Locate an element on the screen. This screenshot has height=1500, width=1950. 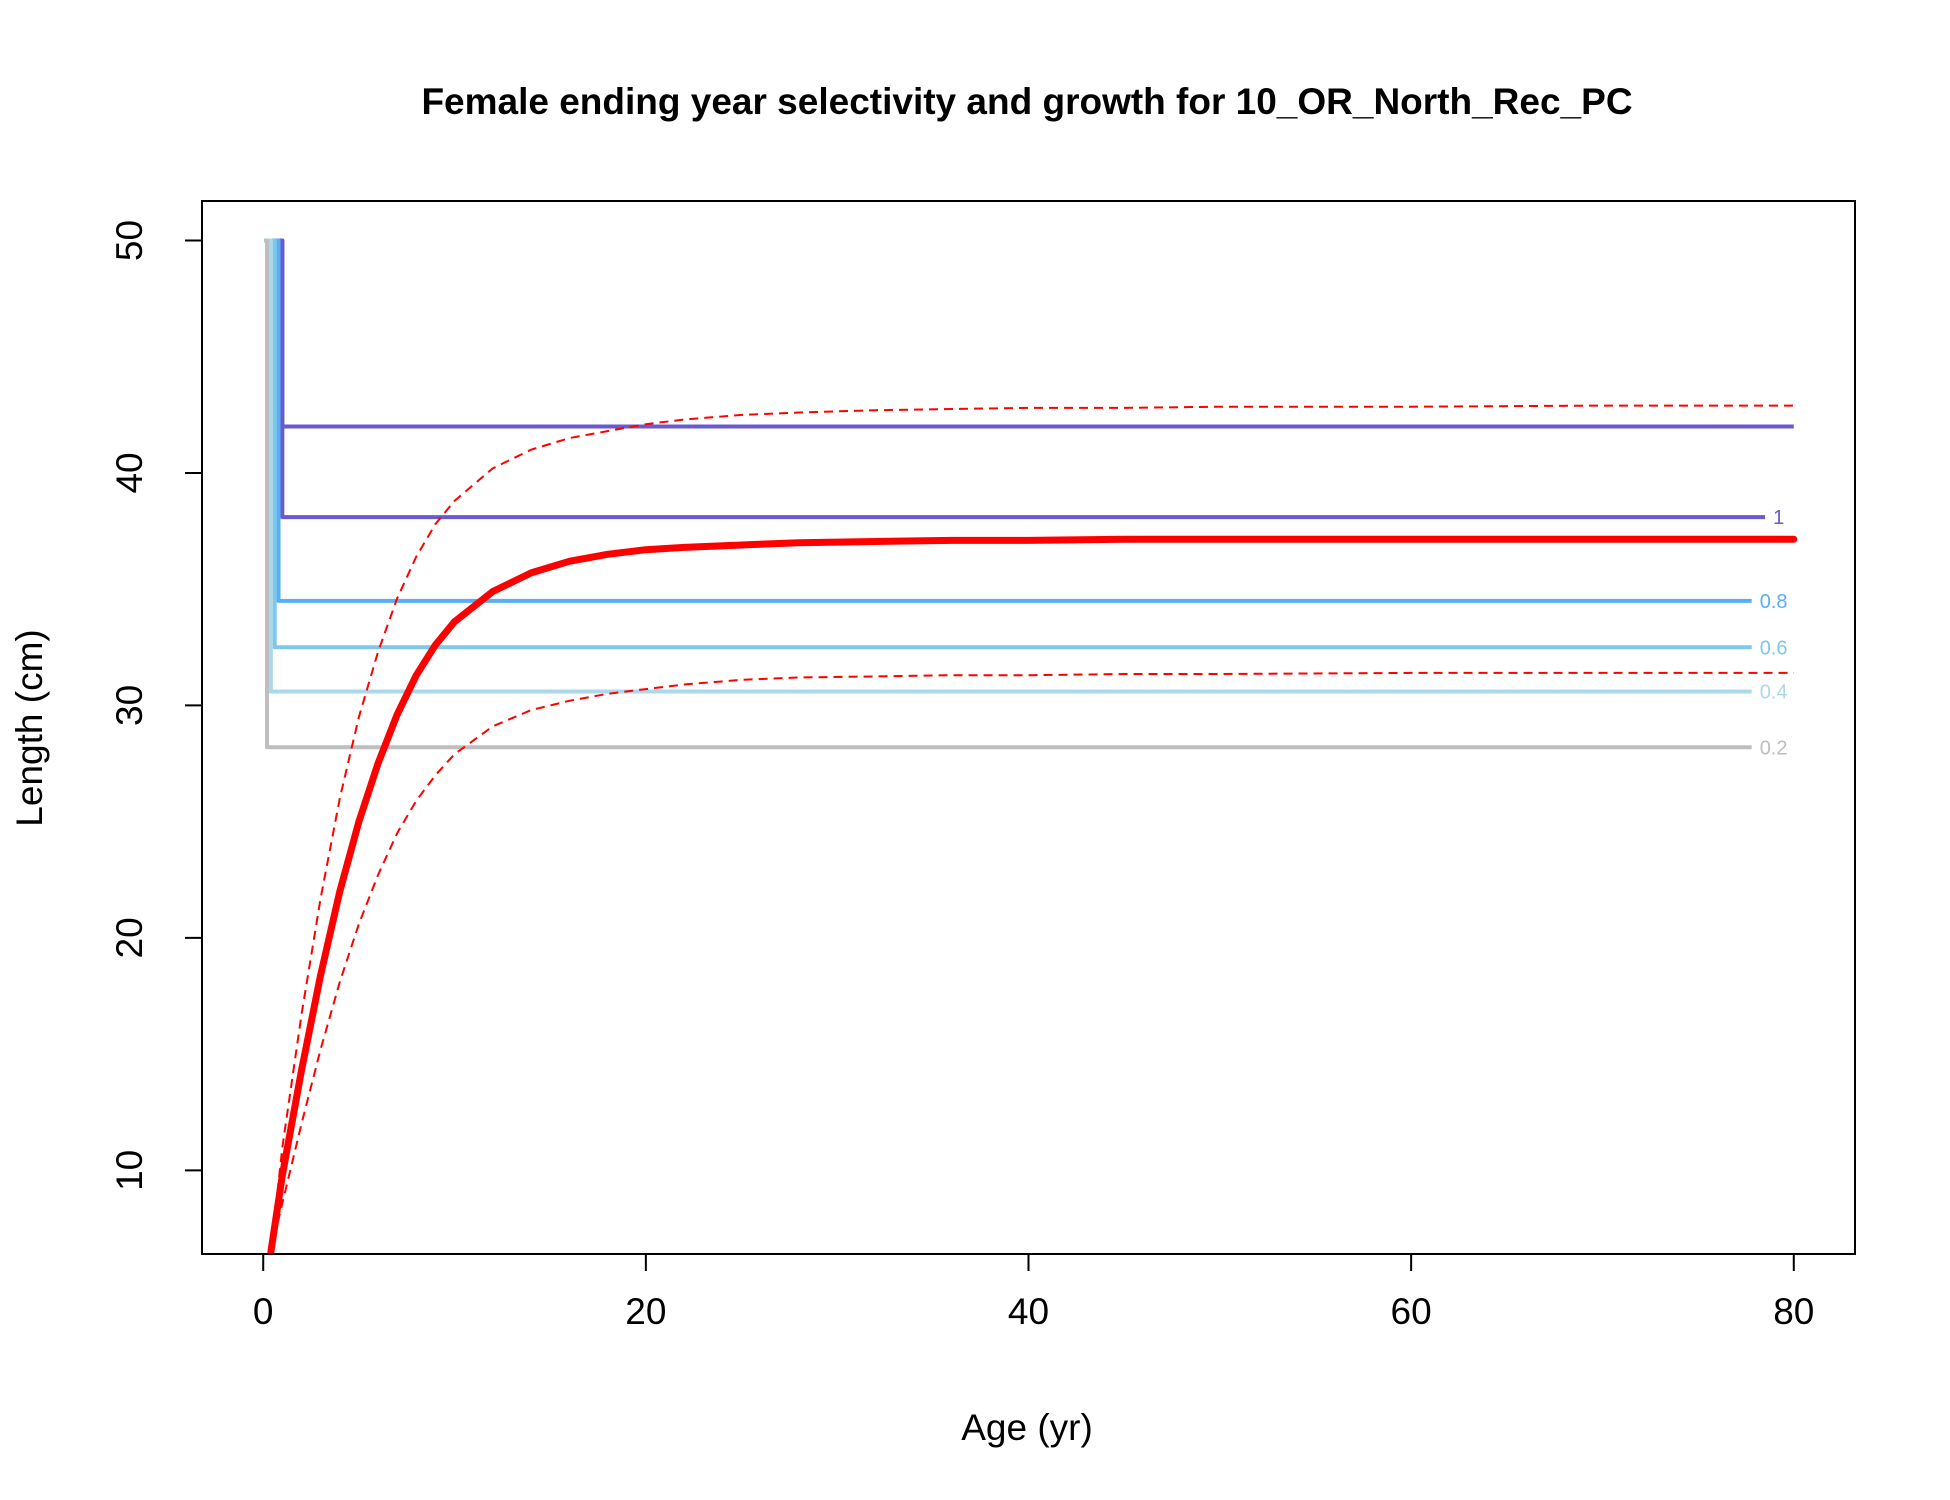
contour-label-5: 0.4 is located at coordinates (1774, 692).